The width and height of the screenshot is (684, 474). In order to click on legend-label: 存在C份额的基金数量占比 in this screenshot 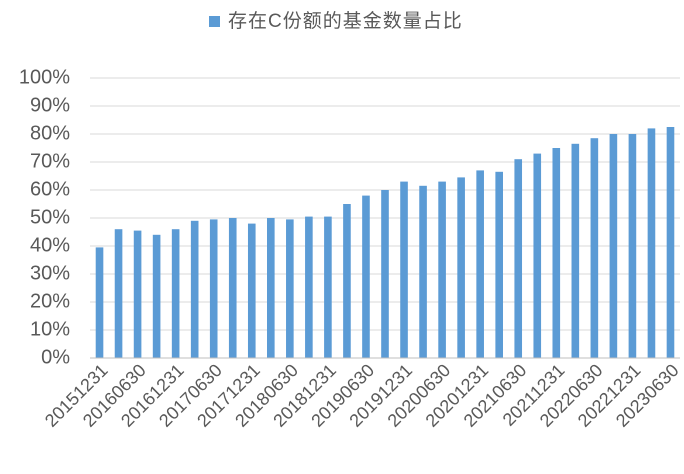, I will do `click(345, 21)`.